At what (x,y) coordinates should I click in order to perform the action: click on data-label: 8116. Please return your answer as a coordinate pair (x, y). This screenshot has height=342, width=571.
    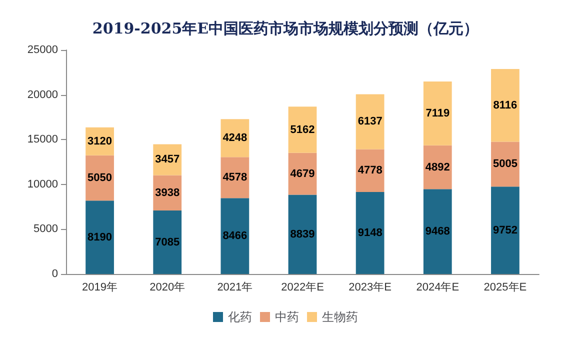
    Looking at the image, I should click on (505, 105).